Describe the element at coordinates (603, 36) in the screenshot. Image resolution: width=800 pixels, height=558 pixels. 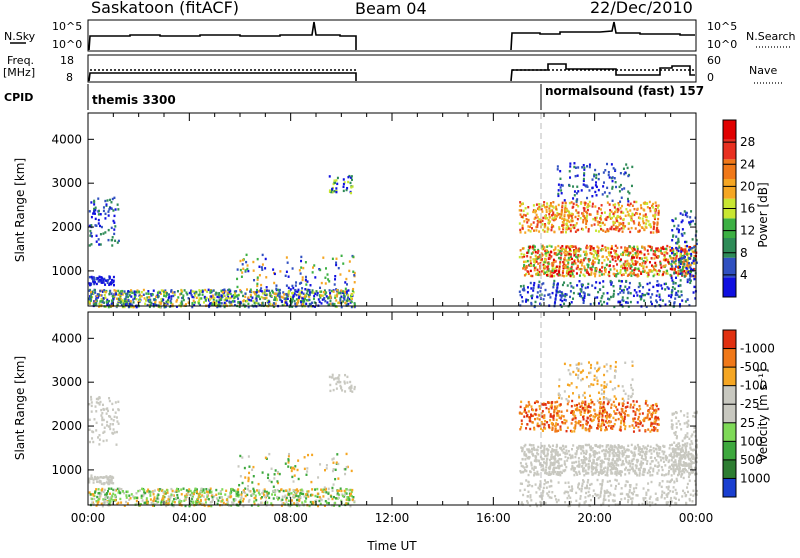
I see `nsearch-series` at that location.